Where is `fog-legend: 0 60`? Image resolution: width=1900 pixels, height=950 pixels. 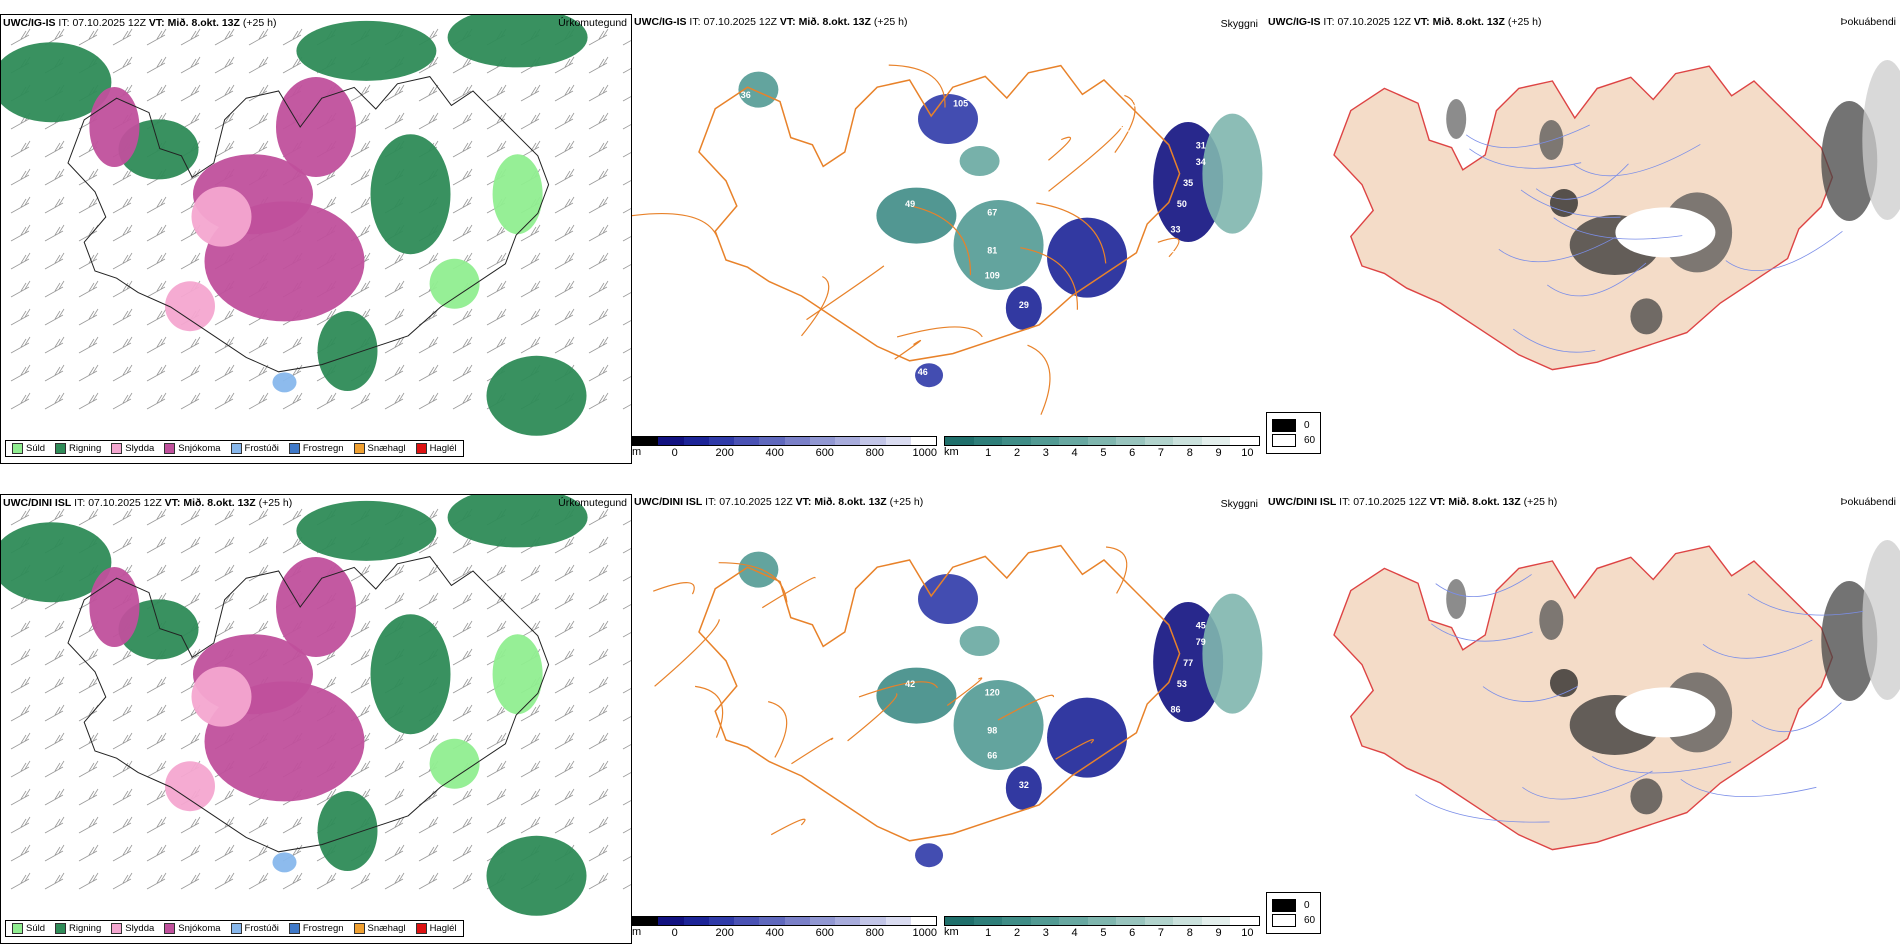 fog-legend: 0 60 is located at coordinates (1293, 433).